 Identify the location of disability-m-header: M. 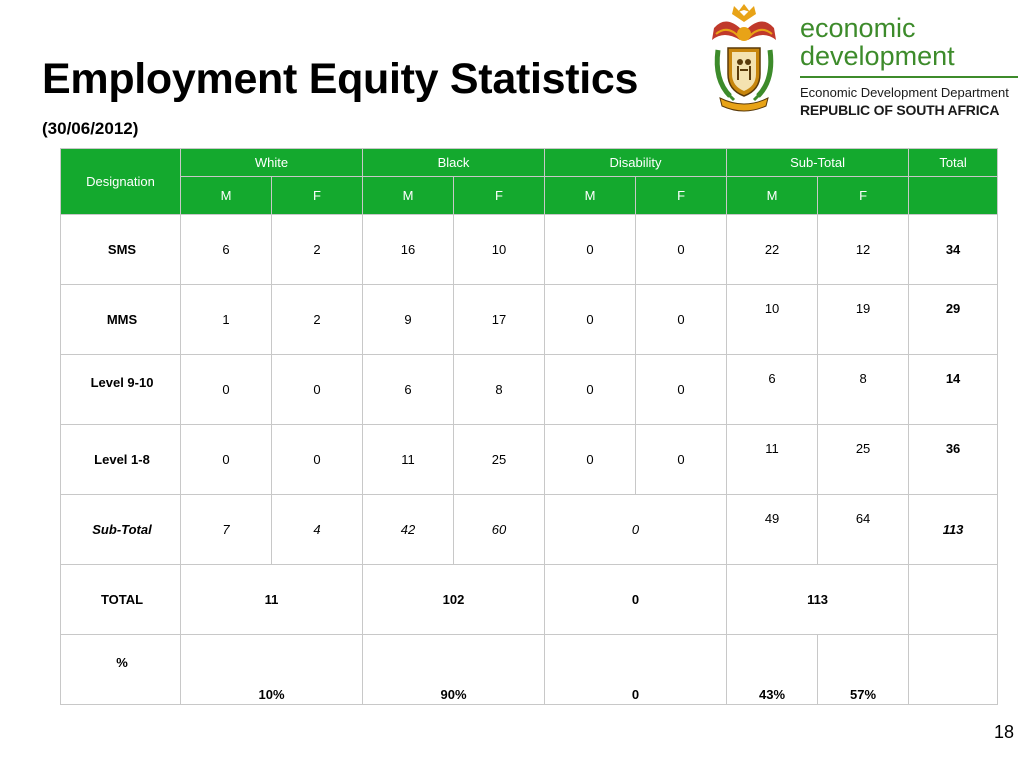
(590, 195).